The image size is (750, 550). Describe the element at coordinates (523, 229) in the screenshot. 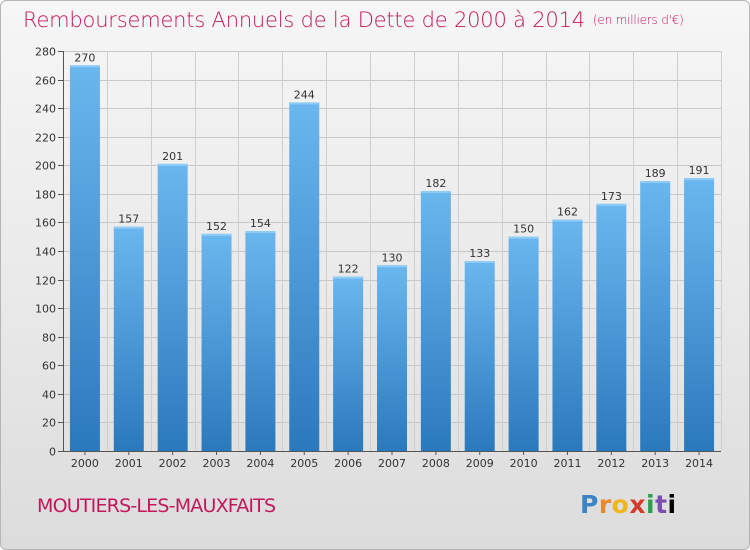

I see `bar-value-label: 150` at that location.